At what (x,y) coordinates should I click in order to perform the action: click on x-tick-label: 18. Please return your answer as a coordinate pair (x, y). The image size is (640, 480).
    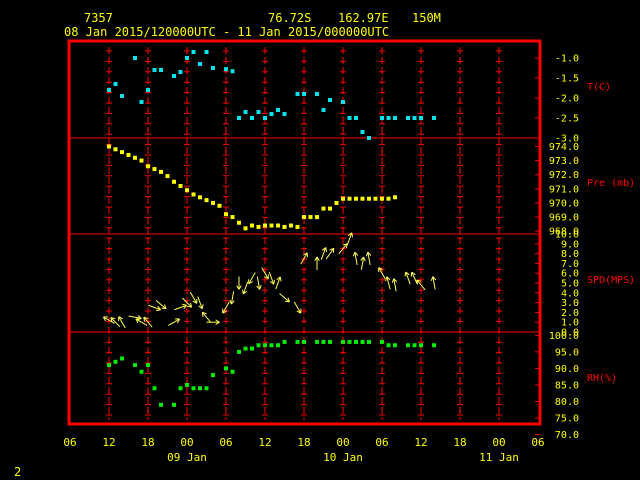
    Looking at the image, I should click on (459, 442).